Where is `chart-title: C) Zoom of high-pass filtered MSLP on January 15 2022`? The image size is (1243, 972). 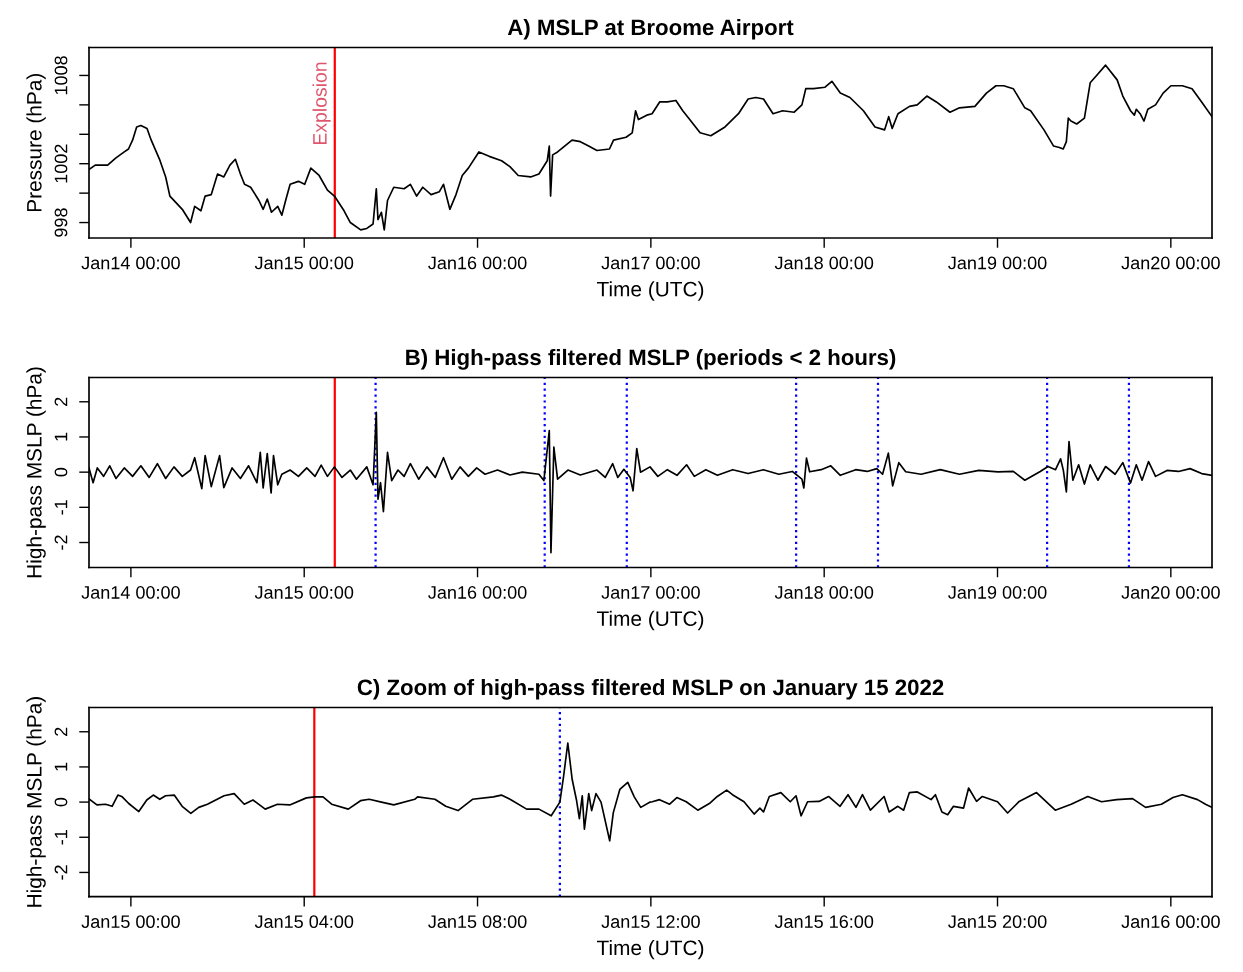
chart-title: C) Zoom of high-pass filtered MSLP on January 15 2022 is located at coordinates (650, 689).